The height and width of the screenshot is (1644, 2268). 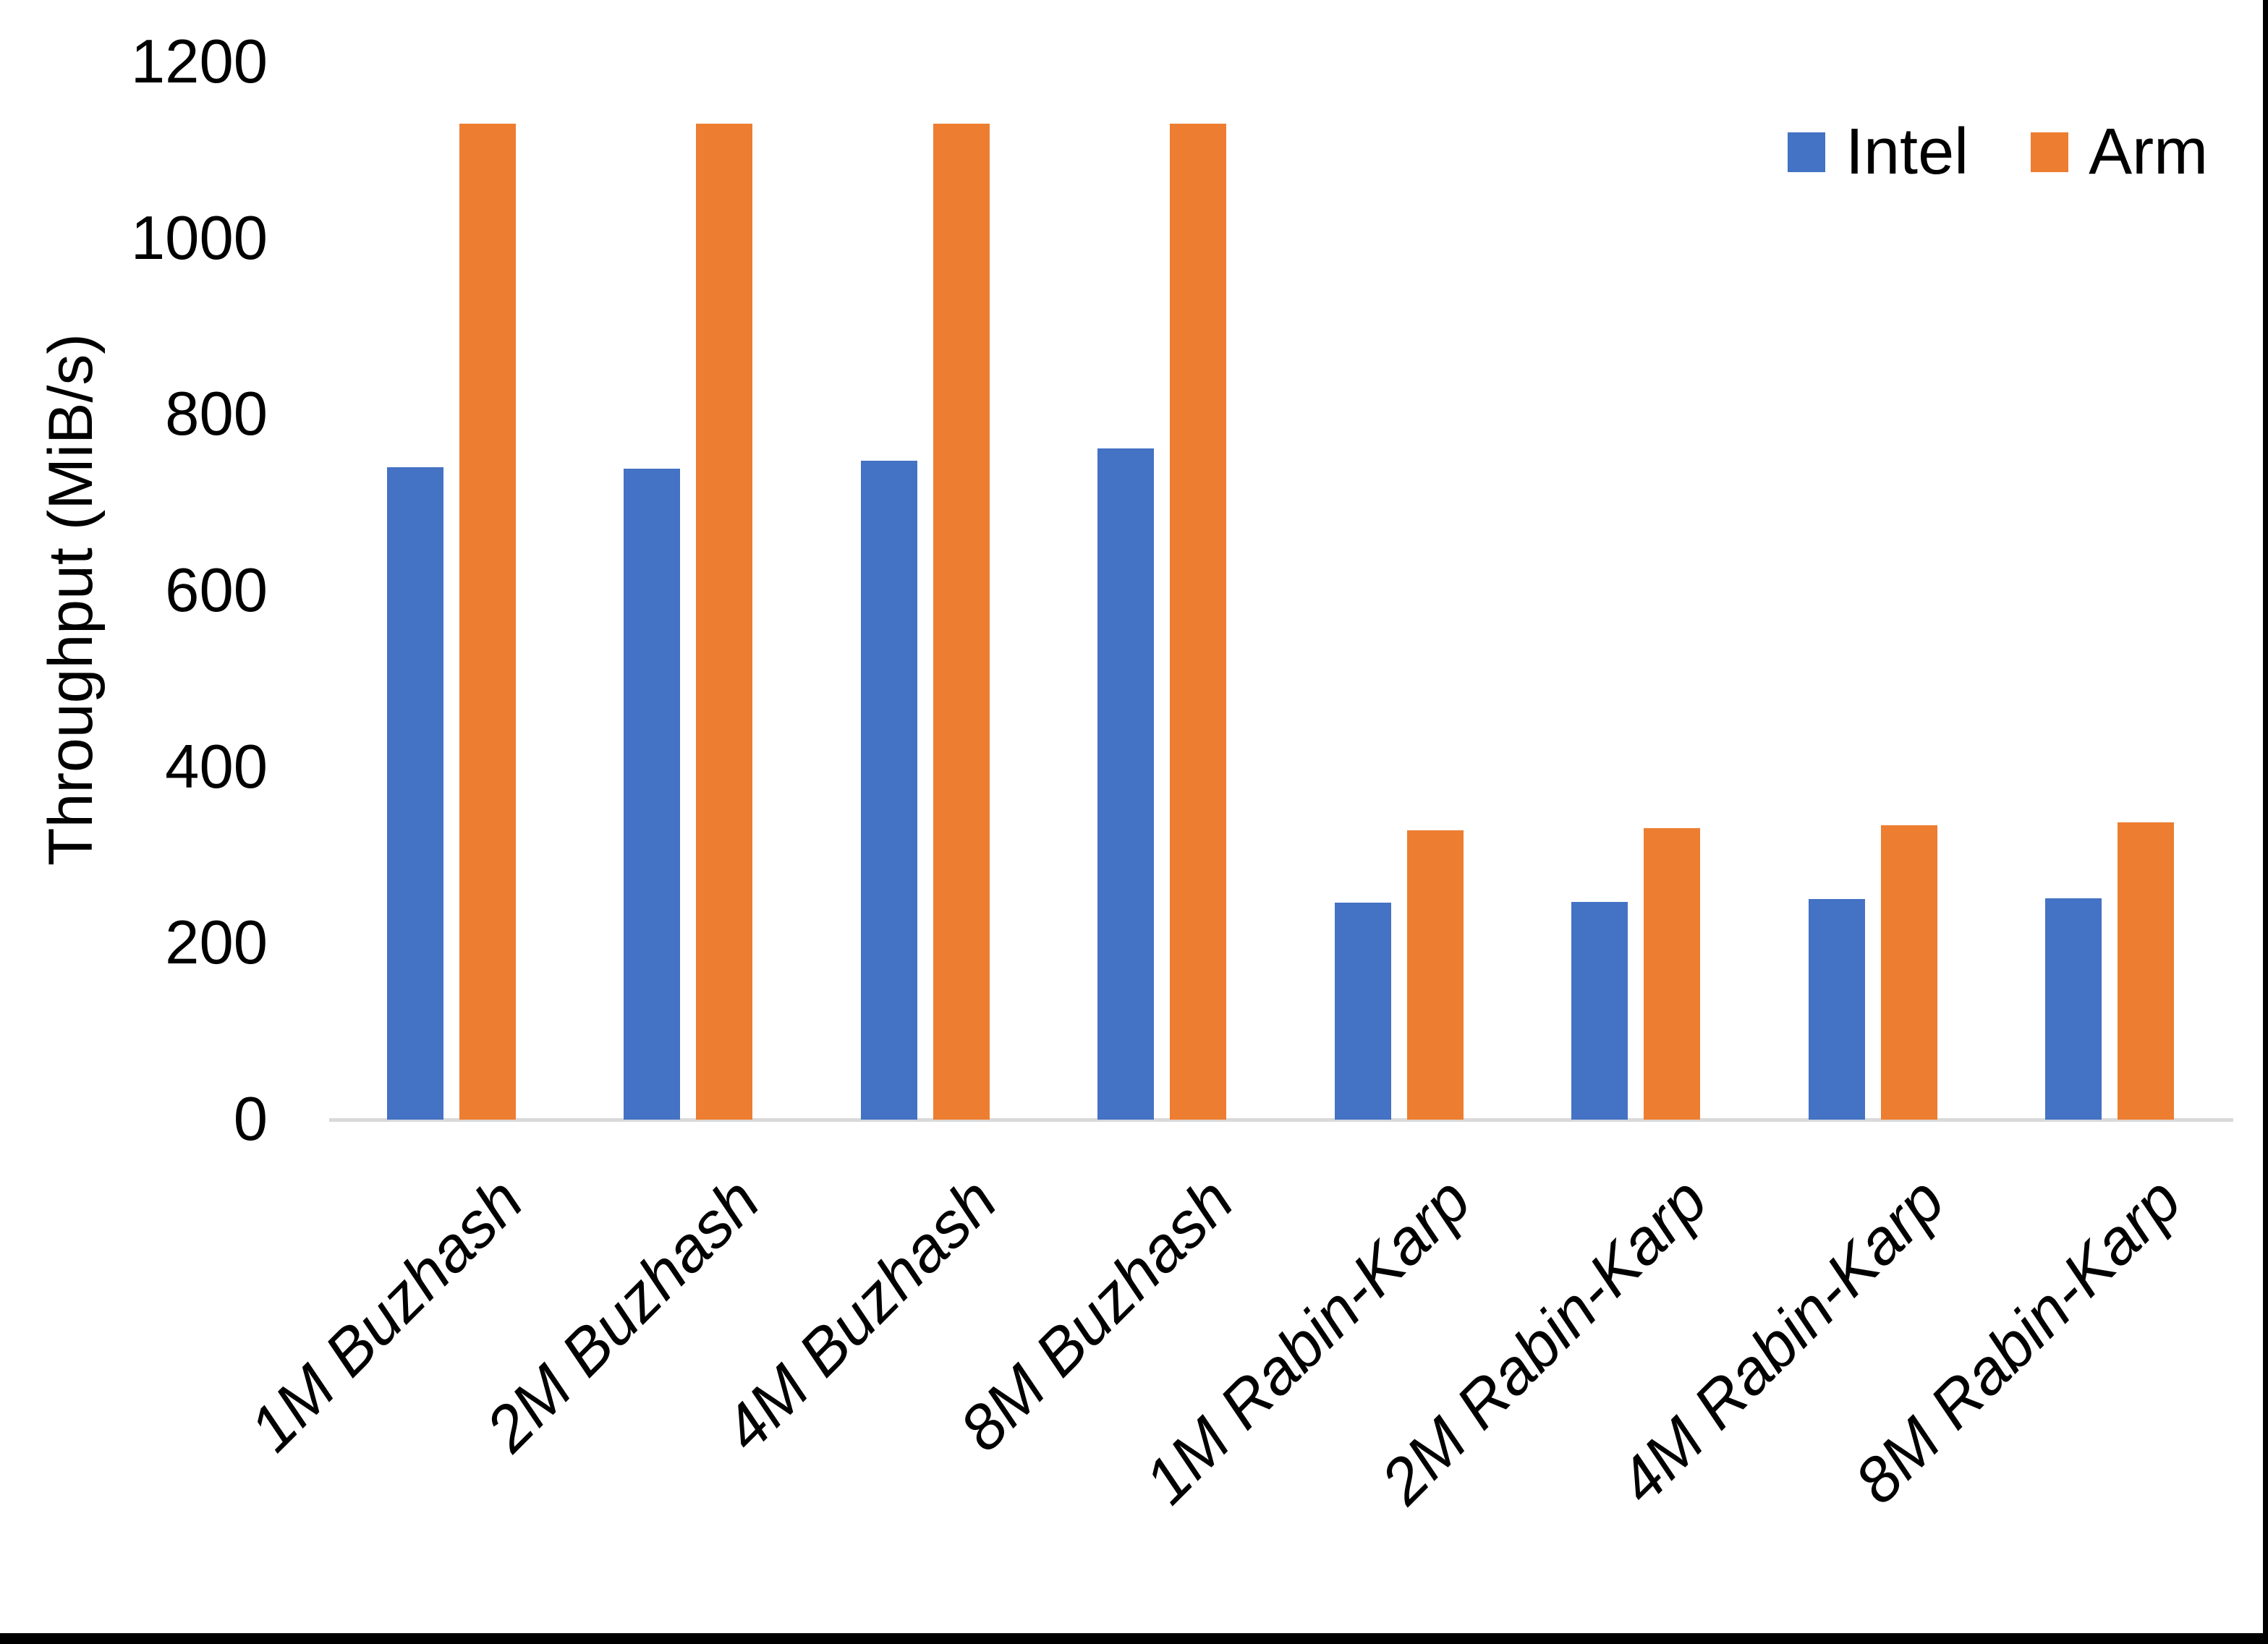 What do you see at coordinates (414, 793) in the screenshot?
I see `bar-intel-1m-buzhash` at bounding box center [414, 793].